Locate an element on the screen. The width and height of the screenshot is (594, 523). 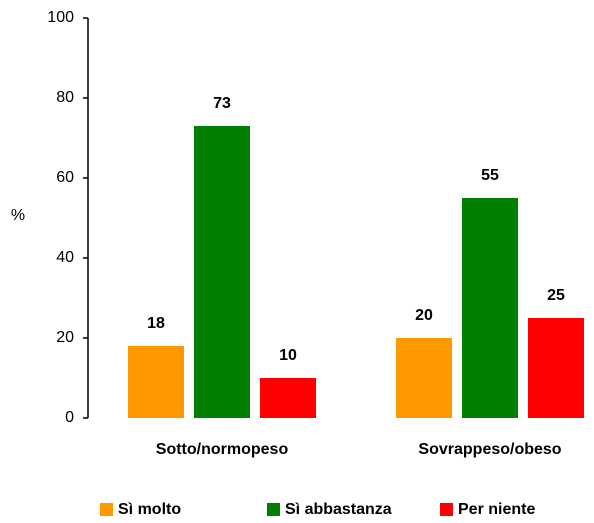
x-tick-label: Sovrappeso/obeso is located at coordinates (489, 449).